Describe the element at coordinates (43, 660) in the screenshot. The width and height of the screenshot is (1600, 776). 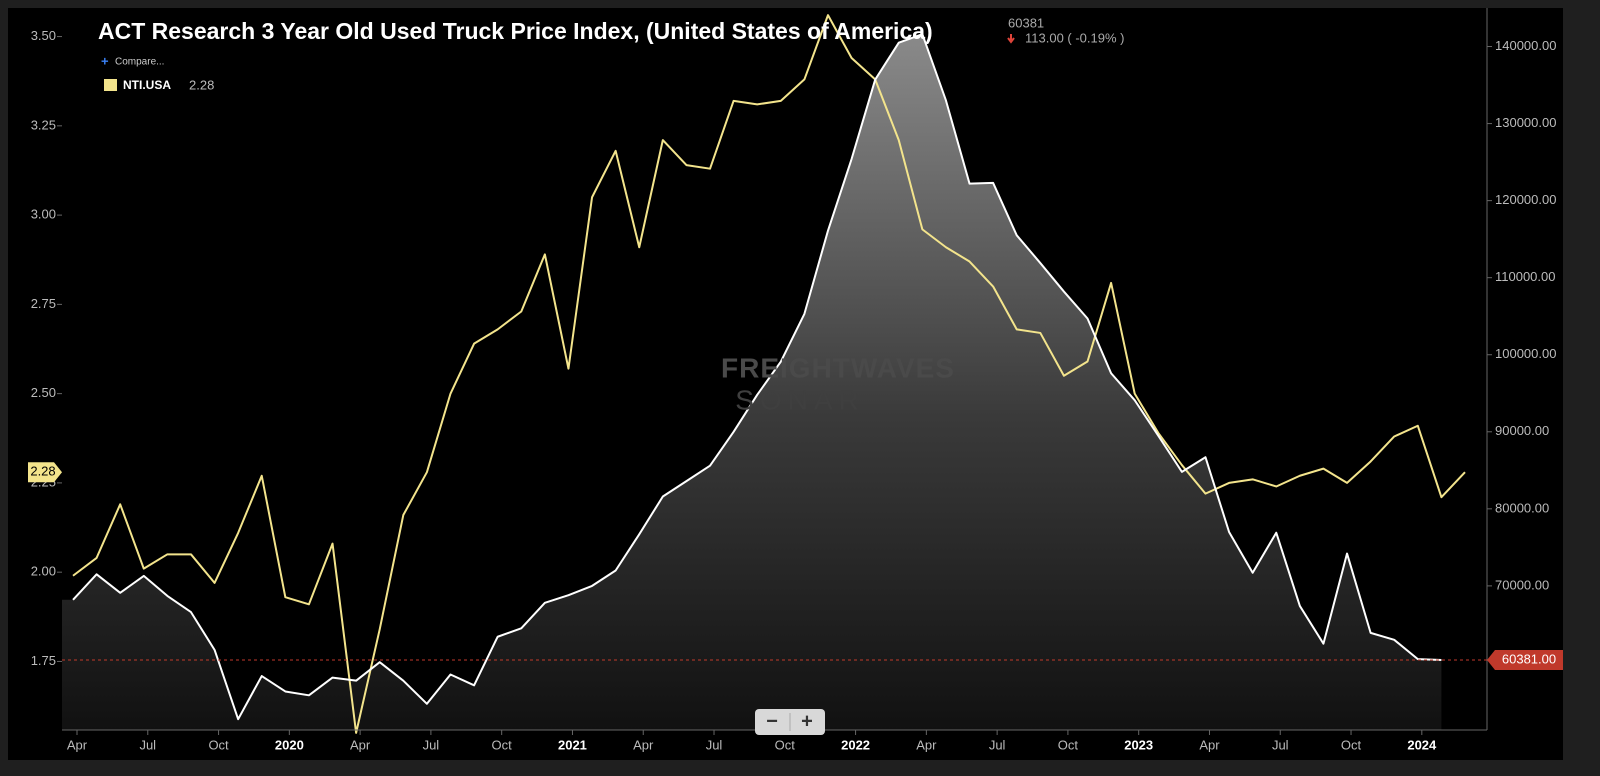
I see `y-tick-label: 1.75` at that location.